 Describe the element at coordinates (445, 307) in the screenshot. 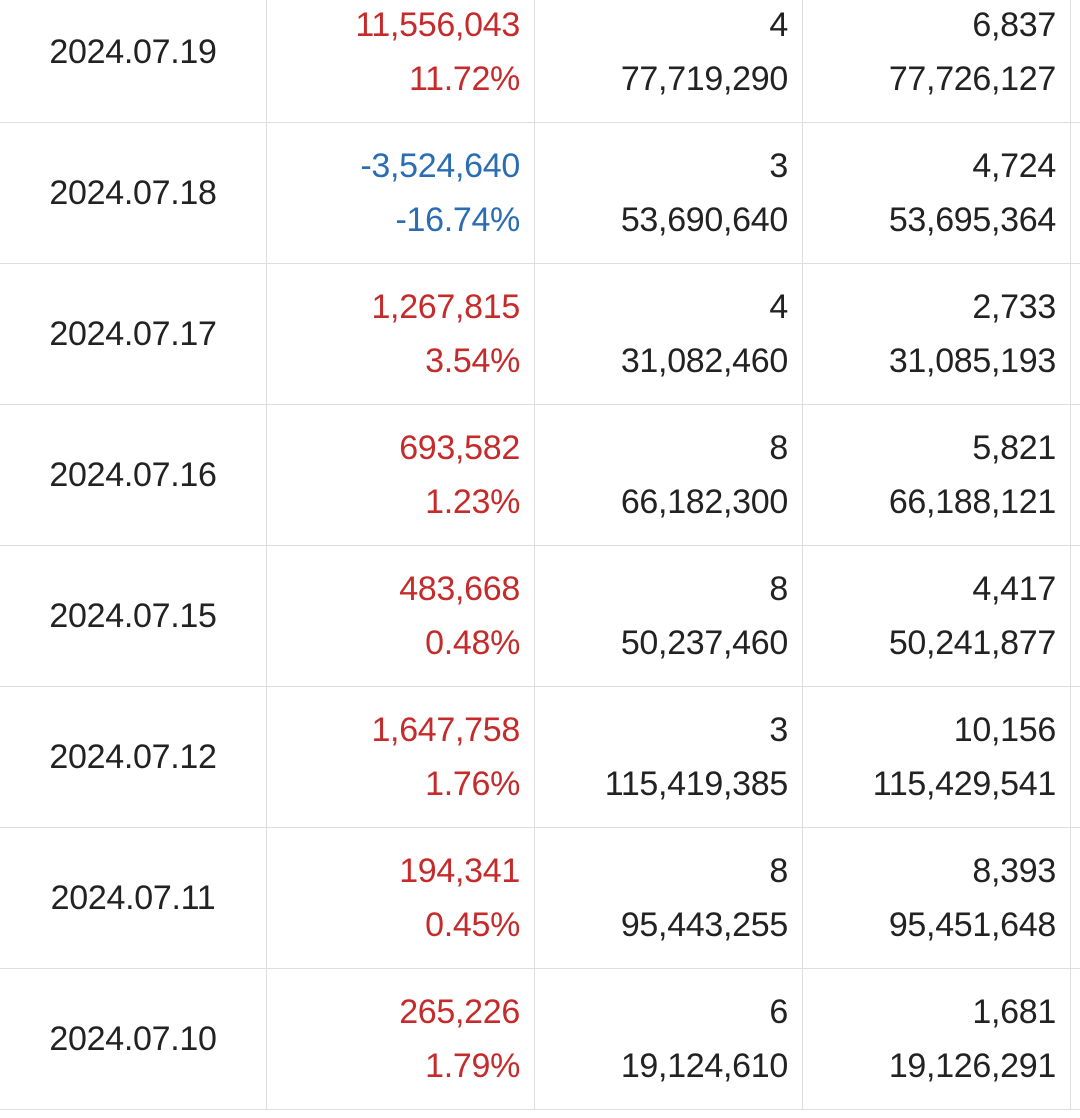

I see `change-value: 1,267,815` at that location.